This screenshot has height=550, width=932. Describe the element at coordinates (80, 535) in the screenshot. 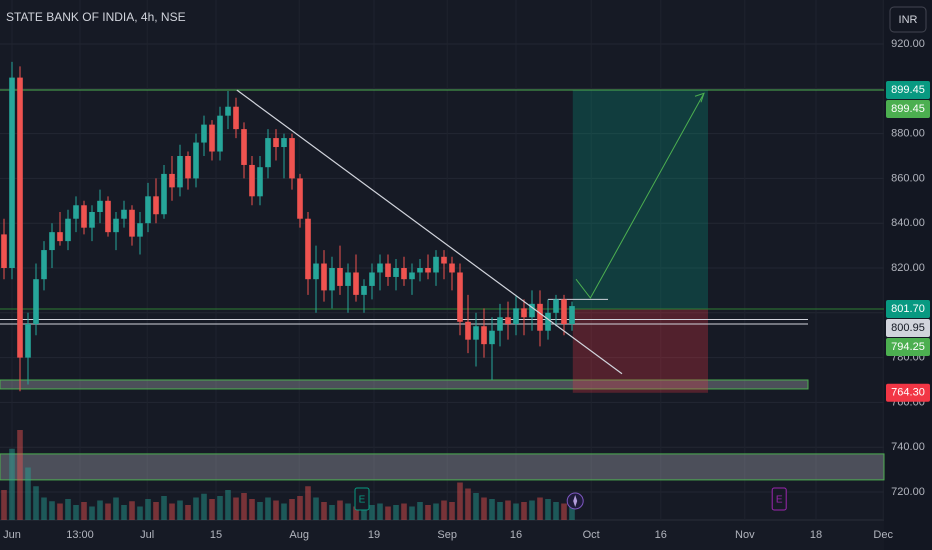

I see `x-tick-label: 13:00` at that location.